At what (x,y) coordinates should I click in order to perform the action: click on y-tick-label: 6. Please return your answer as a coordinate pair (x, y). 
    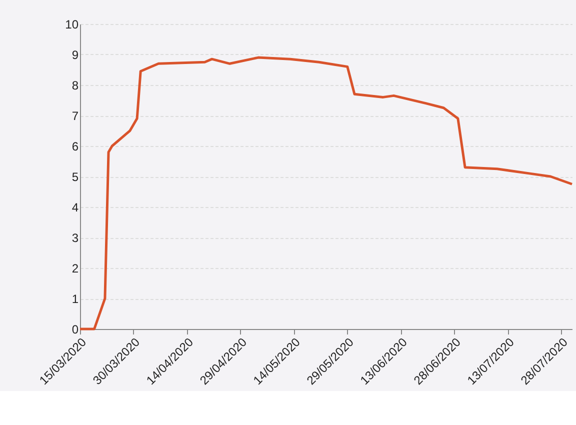
    Looking at the image, I should click on (75, 147).